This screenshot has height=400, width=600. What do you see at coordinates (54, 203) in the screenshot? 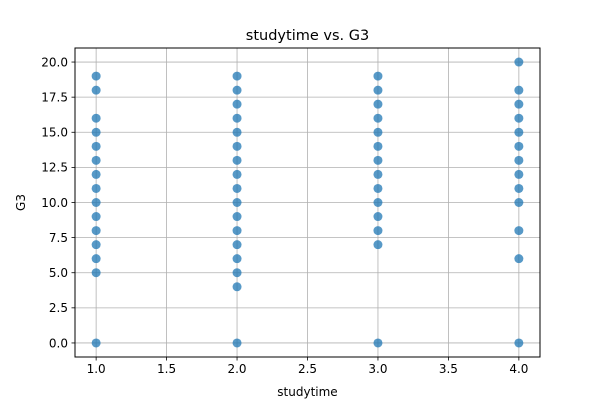
I see `y-tick-label: 10.0` at bounding box center [54, 203].